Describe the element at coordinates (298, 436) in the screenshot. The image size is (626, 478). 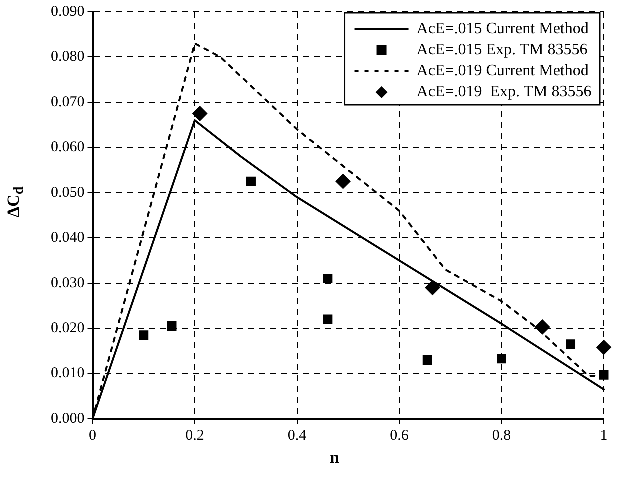
I see `x-tick-label: 0.4` at that location.